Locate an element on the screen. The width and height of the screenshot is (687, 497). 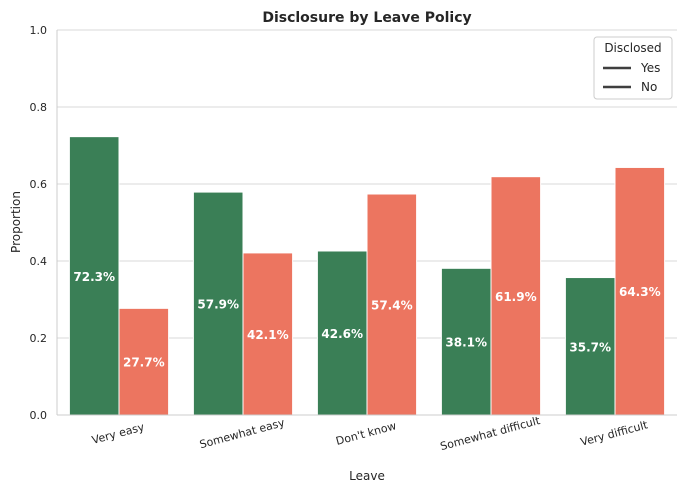
legend-title: Disclosed is located at coordinates (632, 48).